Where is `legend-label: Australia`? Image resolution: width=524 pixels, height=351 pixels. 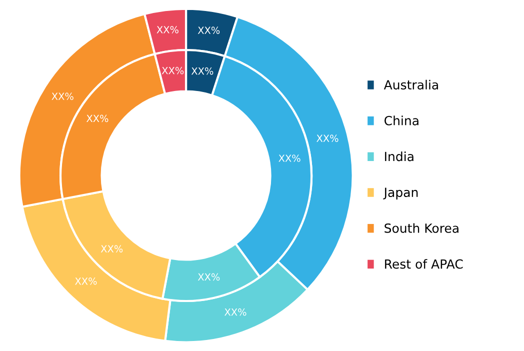
legend-label: Australia is located at coordinates (411, 85).